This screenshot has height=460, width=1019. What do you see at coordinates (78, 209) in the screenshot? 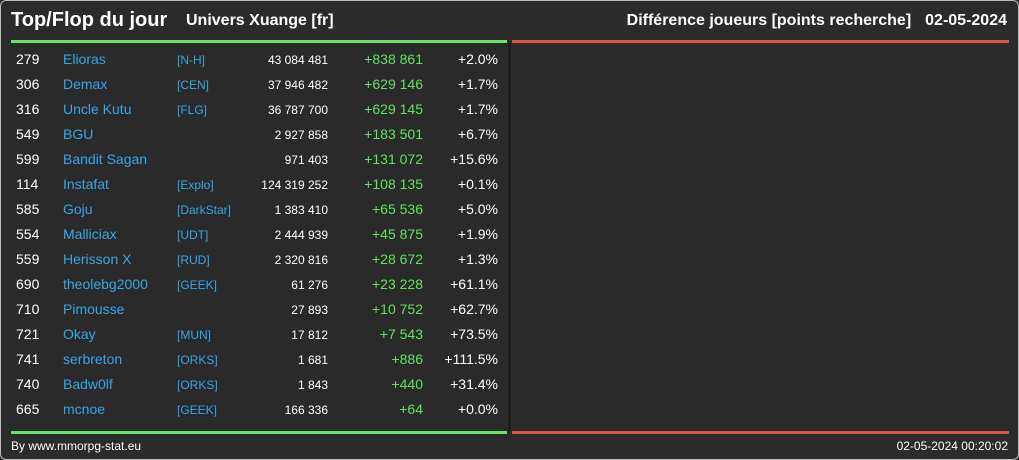
I see `player-name-link: Goju` at bounding box center [78, 209].